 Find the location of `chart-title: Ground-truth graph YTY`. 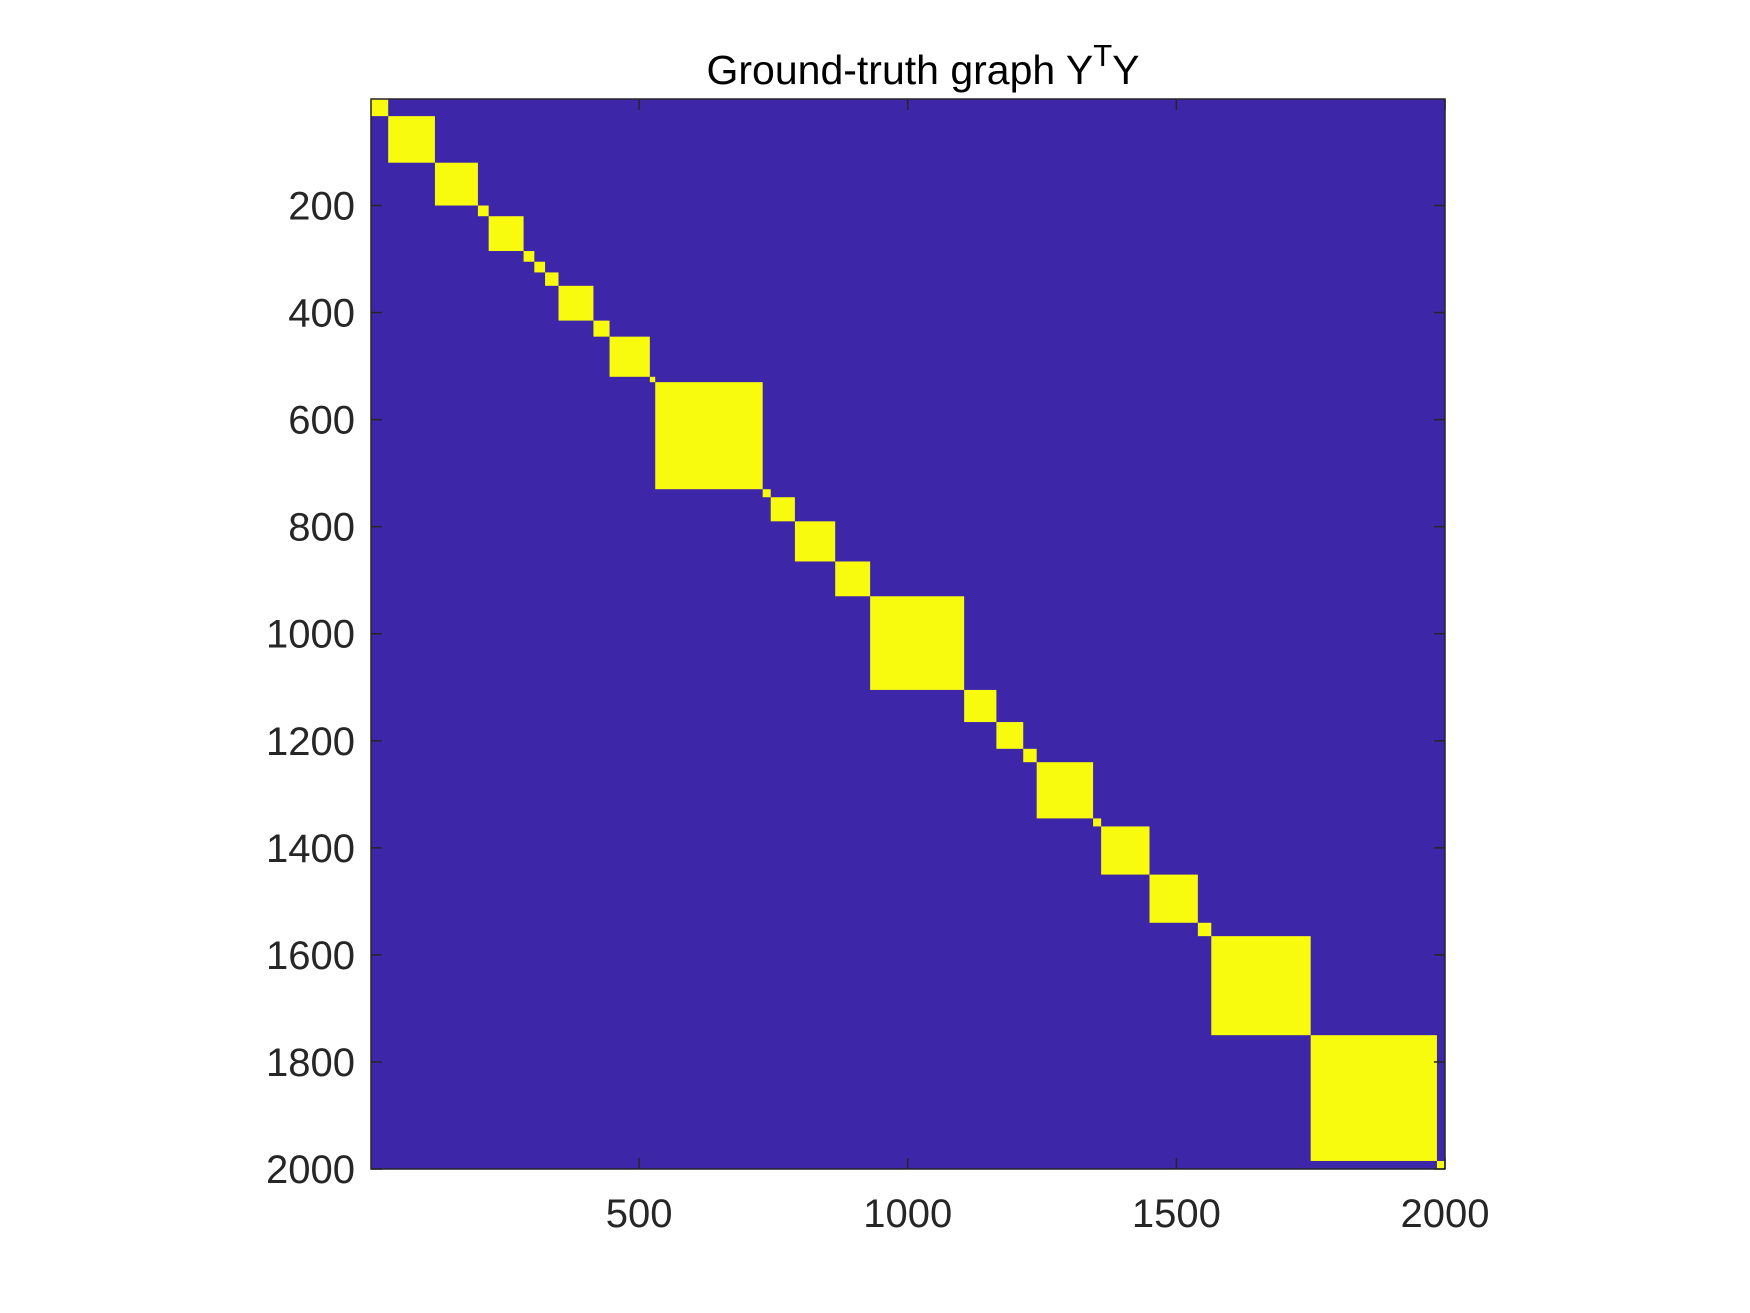

chart-title: Ground-truth graph YTY is located at coordinates (923, 65).